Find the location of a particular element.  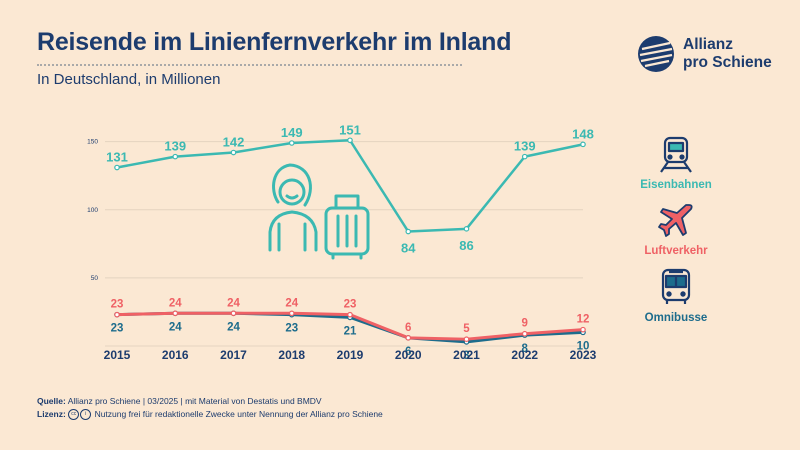

allianz-pro-schiene-logo is located at coordinates (656, 54).